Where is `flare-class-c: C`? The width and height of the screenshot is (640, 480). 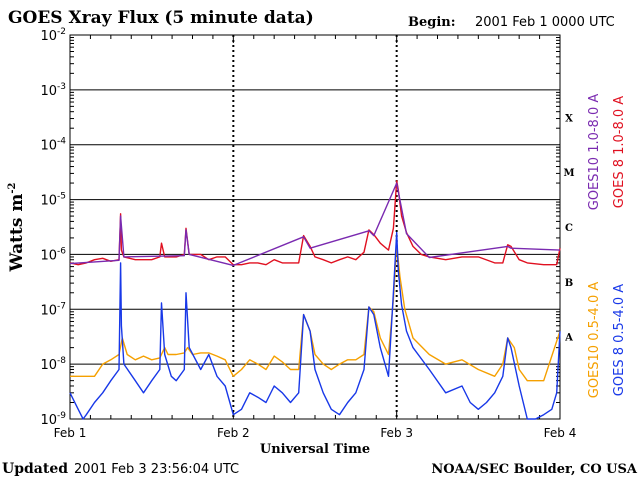
flare-class-c: C is located at coordinates (569, 228).